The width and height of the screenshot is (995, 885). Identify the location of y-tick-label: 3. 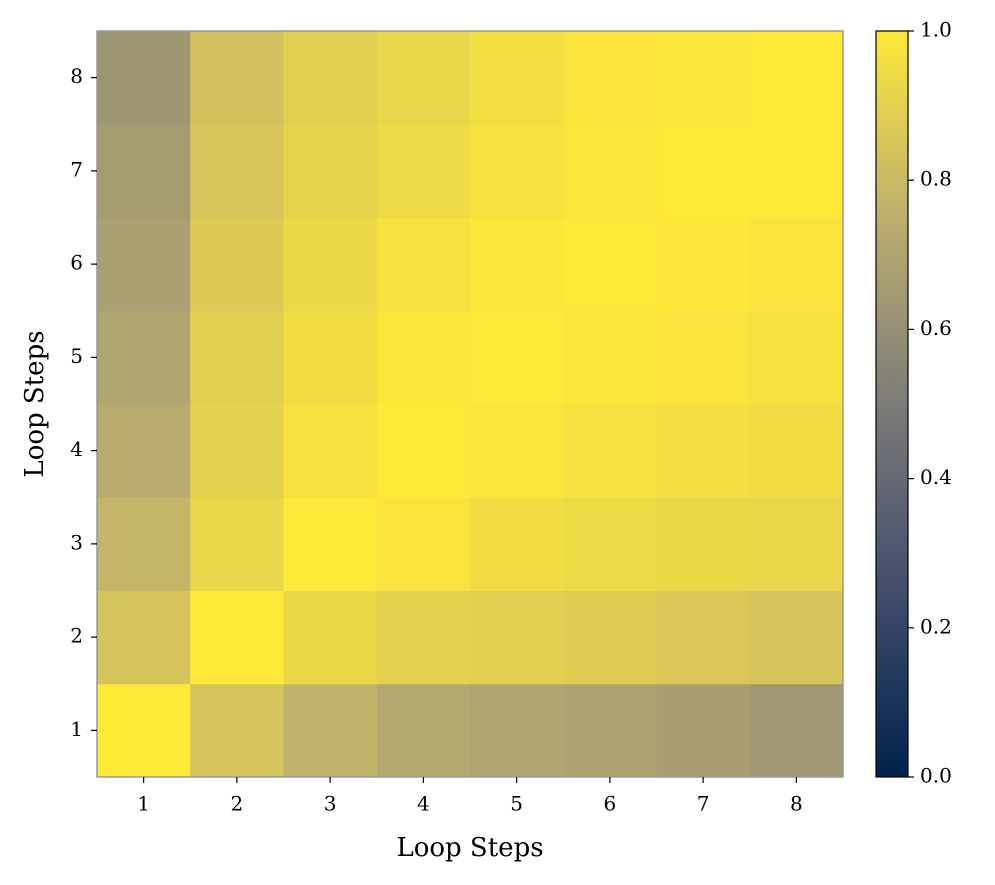
(76, 542).